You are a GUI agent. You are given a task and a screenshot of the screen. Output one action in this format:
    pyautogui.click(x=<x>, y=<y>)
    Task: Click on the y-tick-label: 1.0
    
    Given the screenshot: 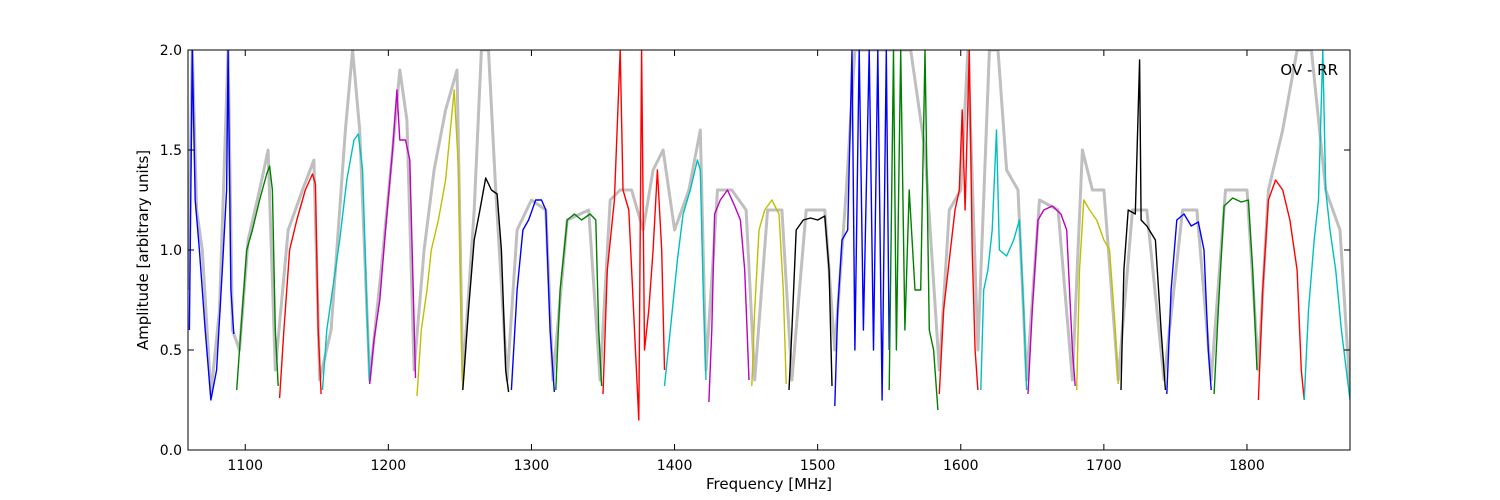 What is the action you would take?
    pyautogui.click(x=171, y=251)
    